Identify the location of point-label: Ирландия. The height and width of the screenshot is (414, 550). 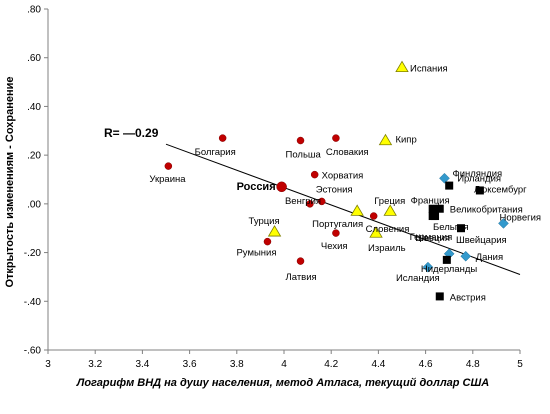
(479, 179).